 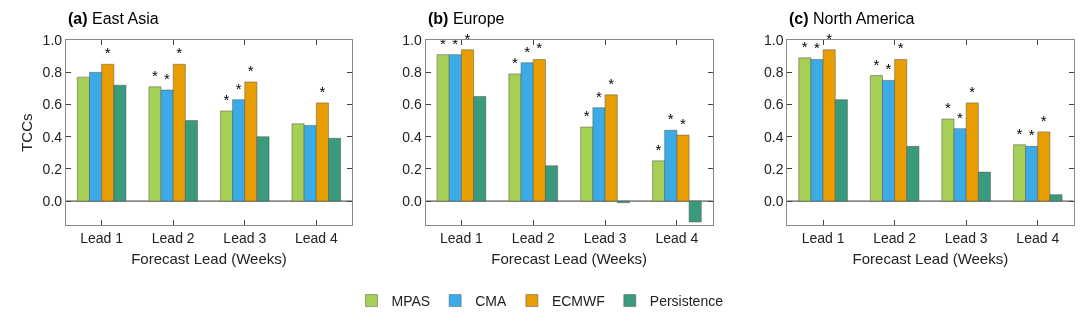 I want to click on chart-title: (c) North America, so click(x=852, y=18).